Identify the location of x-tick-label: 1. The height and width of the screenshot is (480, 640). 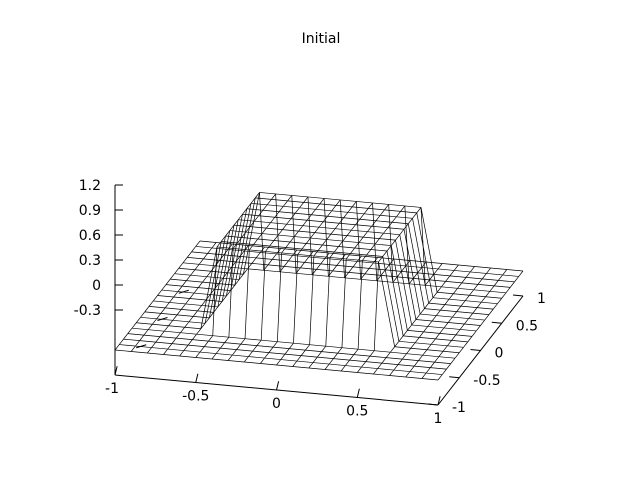
(438, 419).